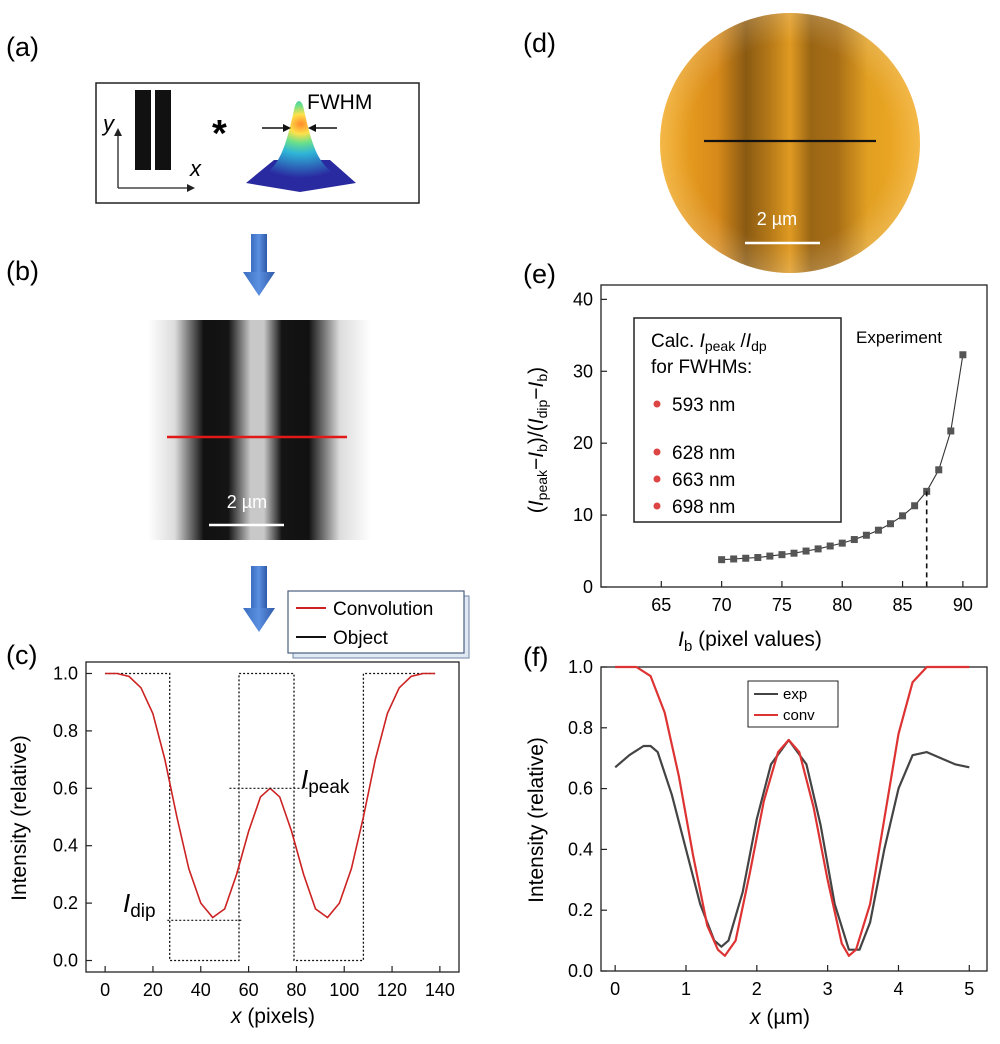 This screenshot has height=1044, width=1000. Describe the element at coordinates (219, 134) in the screenshot. I see `convolution-operator: *` at that location.